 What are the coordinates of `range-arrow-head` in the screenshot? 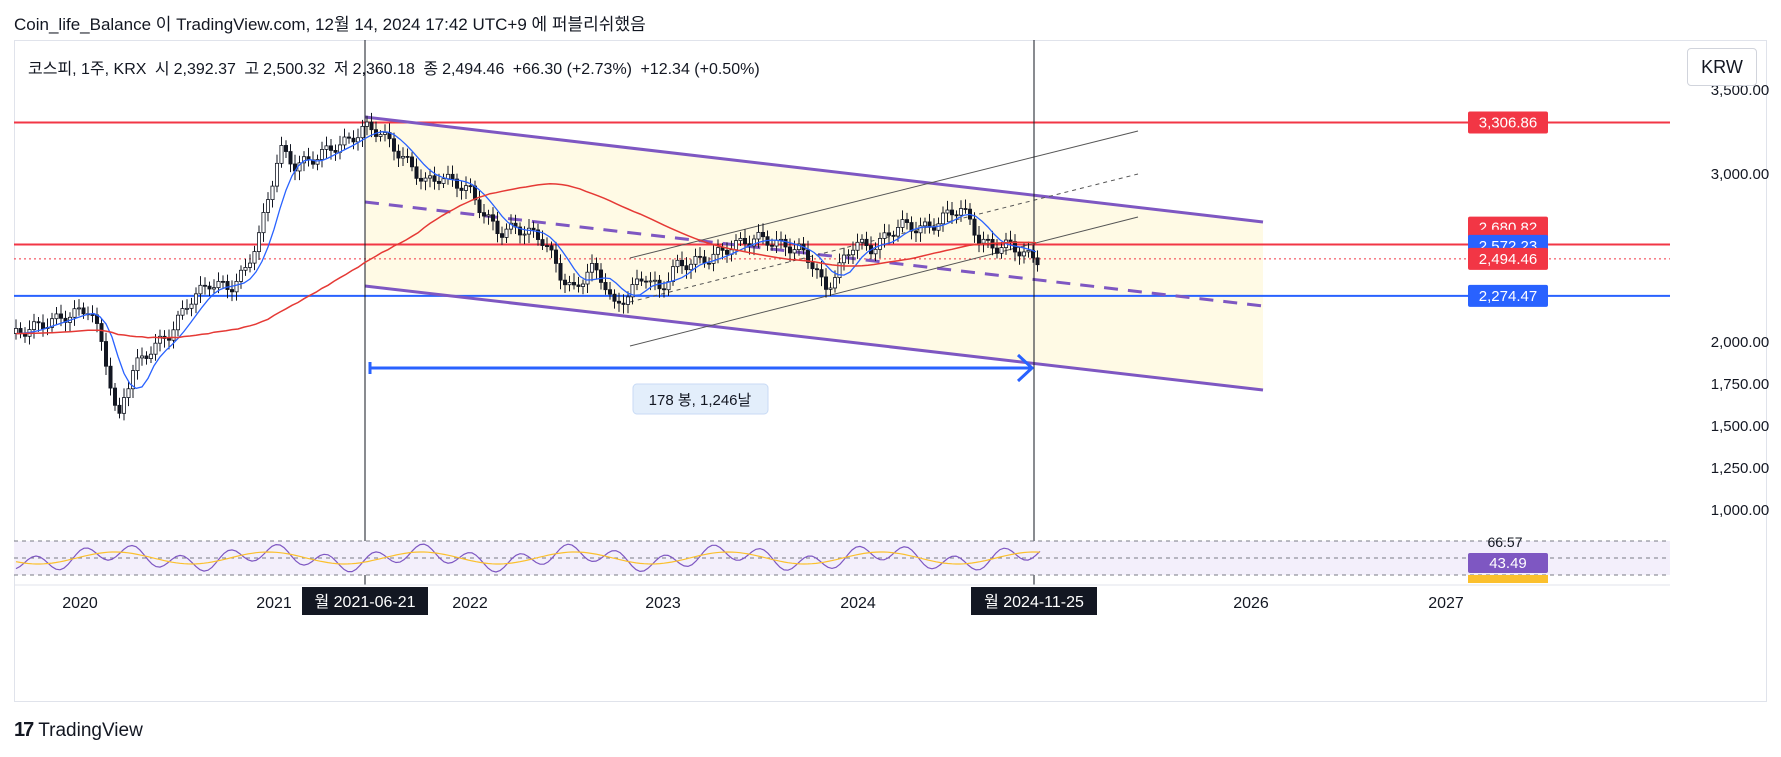 It's located at (1025, 368).